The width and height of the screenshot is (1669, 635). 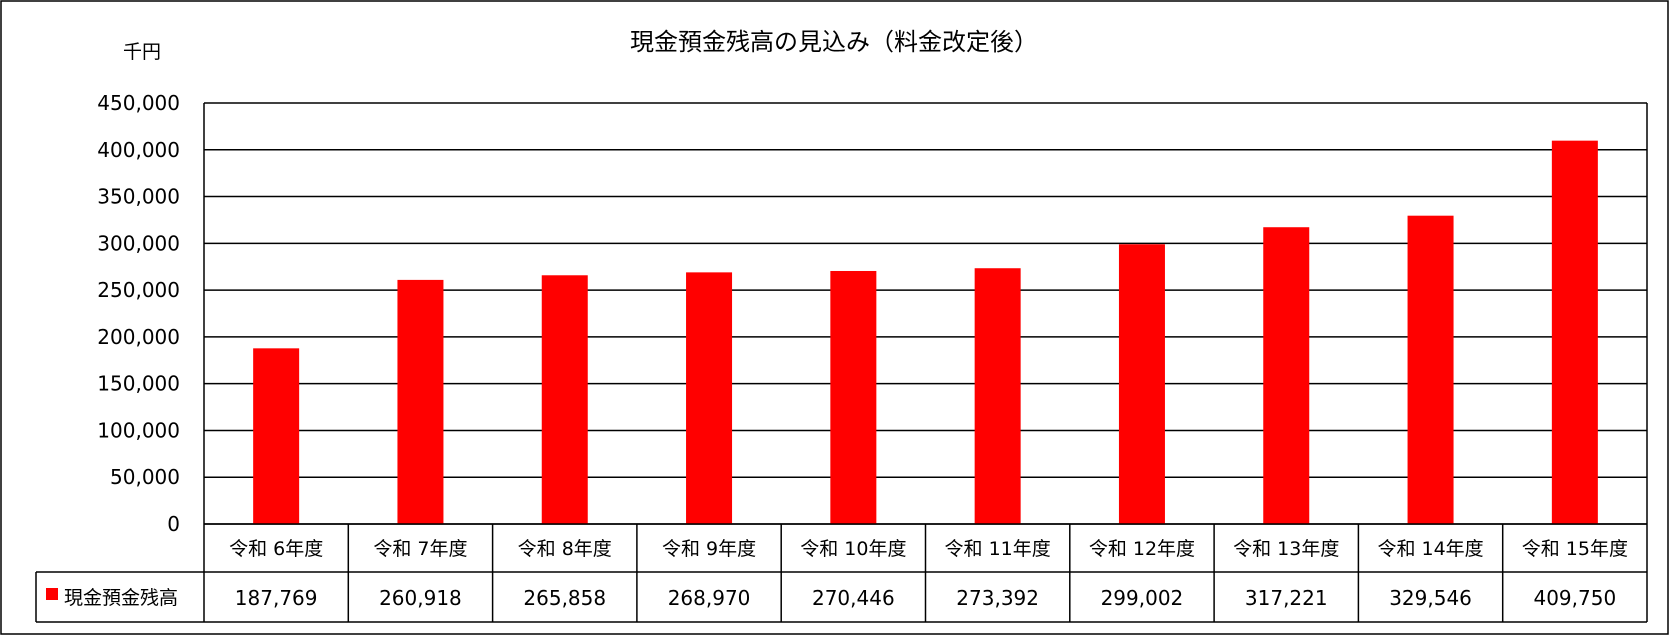 What do you see at coordinates (834, 42) in the screenshot?
I see `chart-title: 現金預金残高の見込み（料金改定後）` at bounding box center [834, 42].